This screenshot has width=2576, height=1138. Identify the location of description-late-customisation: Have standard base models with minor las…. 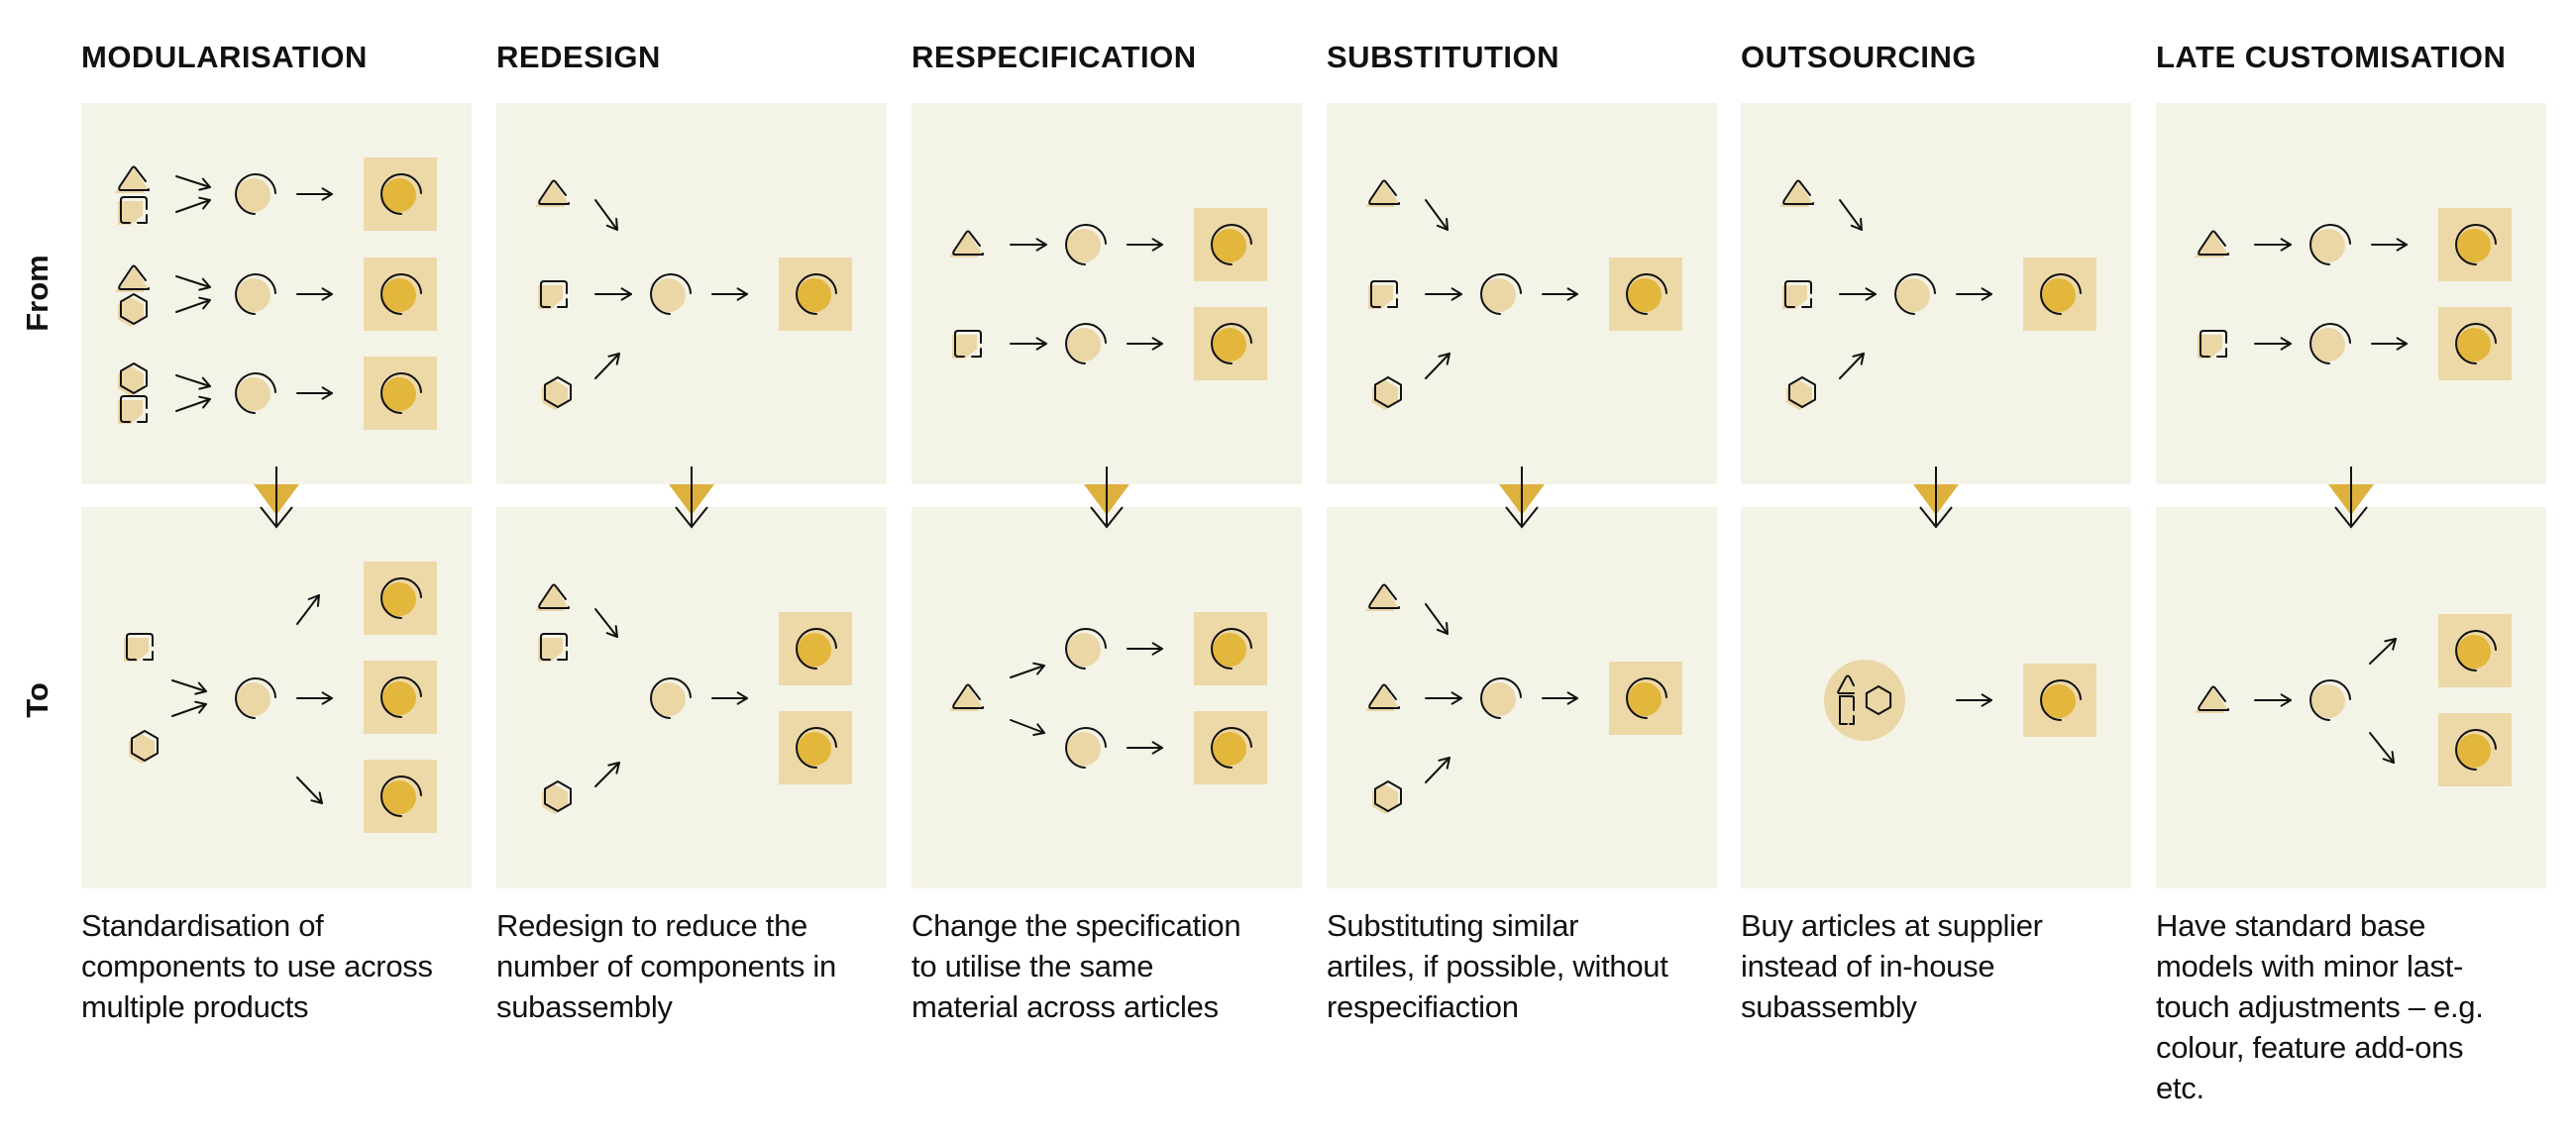
(2354, 1007).